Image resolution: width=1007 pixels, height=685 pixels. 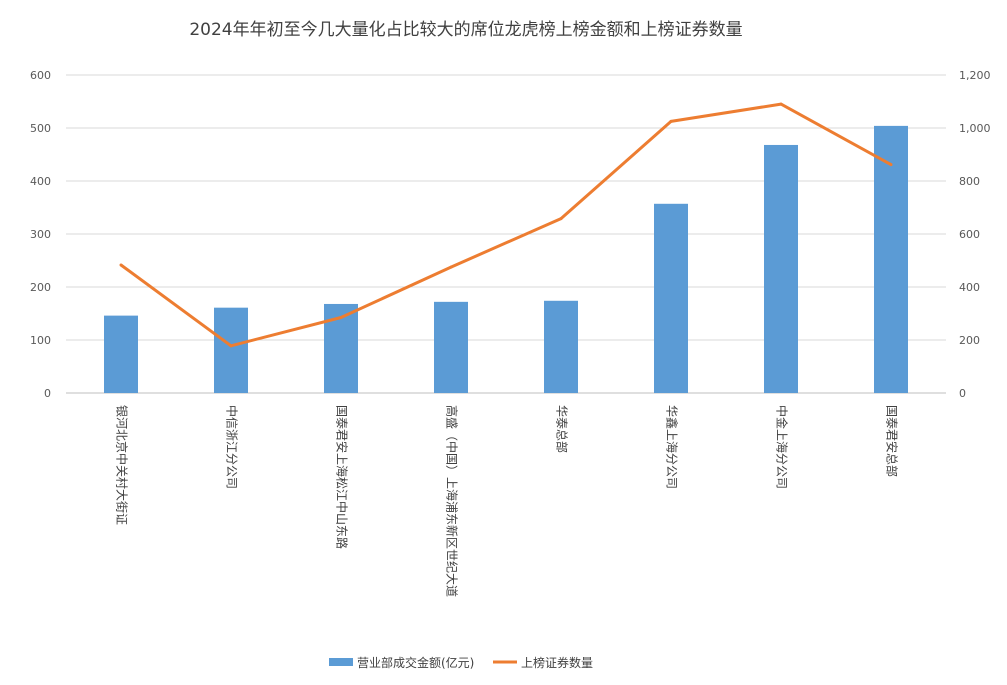 I want to click on right-tick-label: 1,200, so click(x=975, y=75).